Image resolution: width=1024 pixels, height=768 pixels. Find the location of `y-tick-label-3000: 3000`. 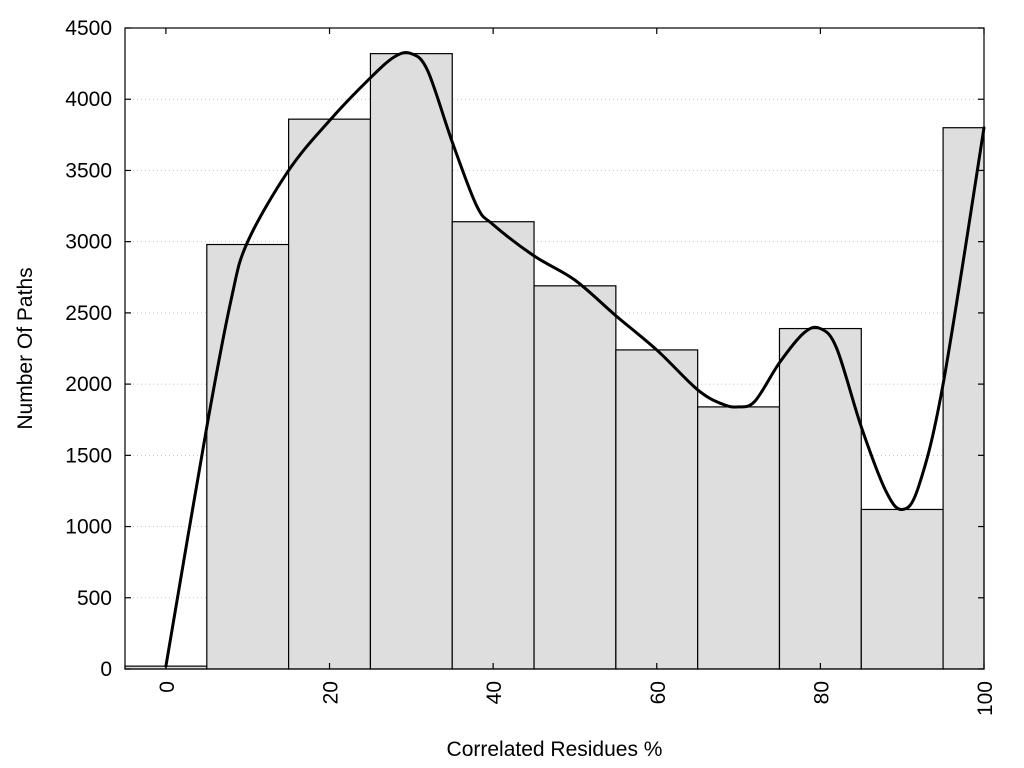

y-tick-label-3000: 3000 is located at coordinates (88, 242).